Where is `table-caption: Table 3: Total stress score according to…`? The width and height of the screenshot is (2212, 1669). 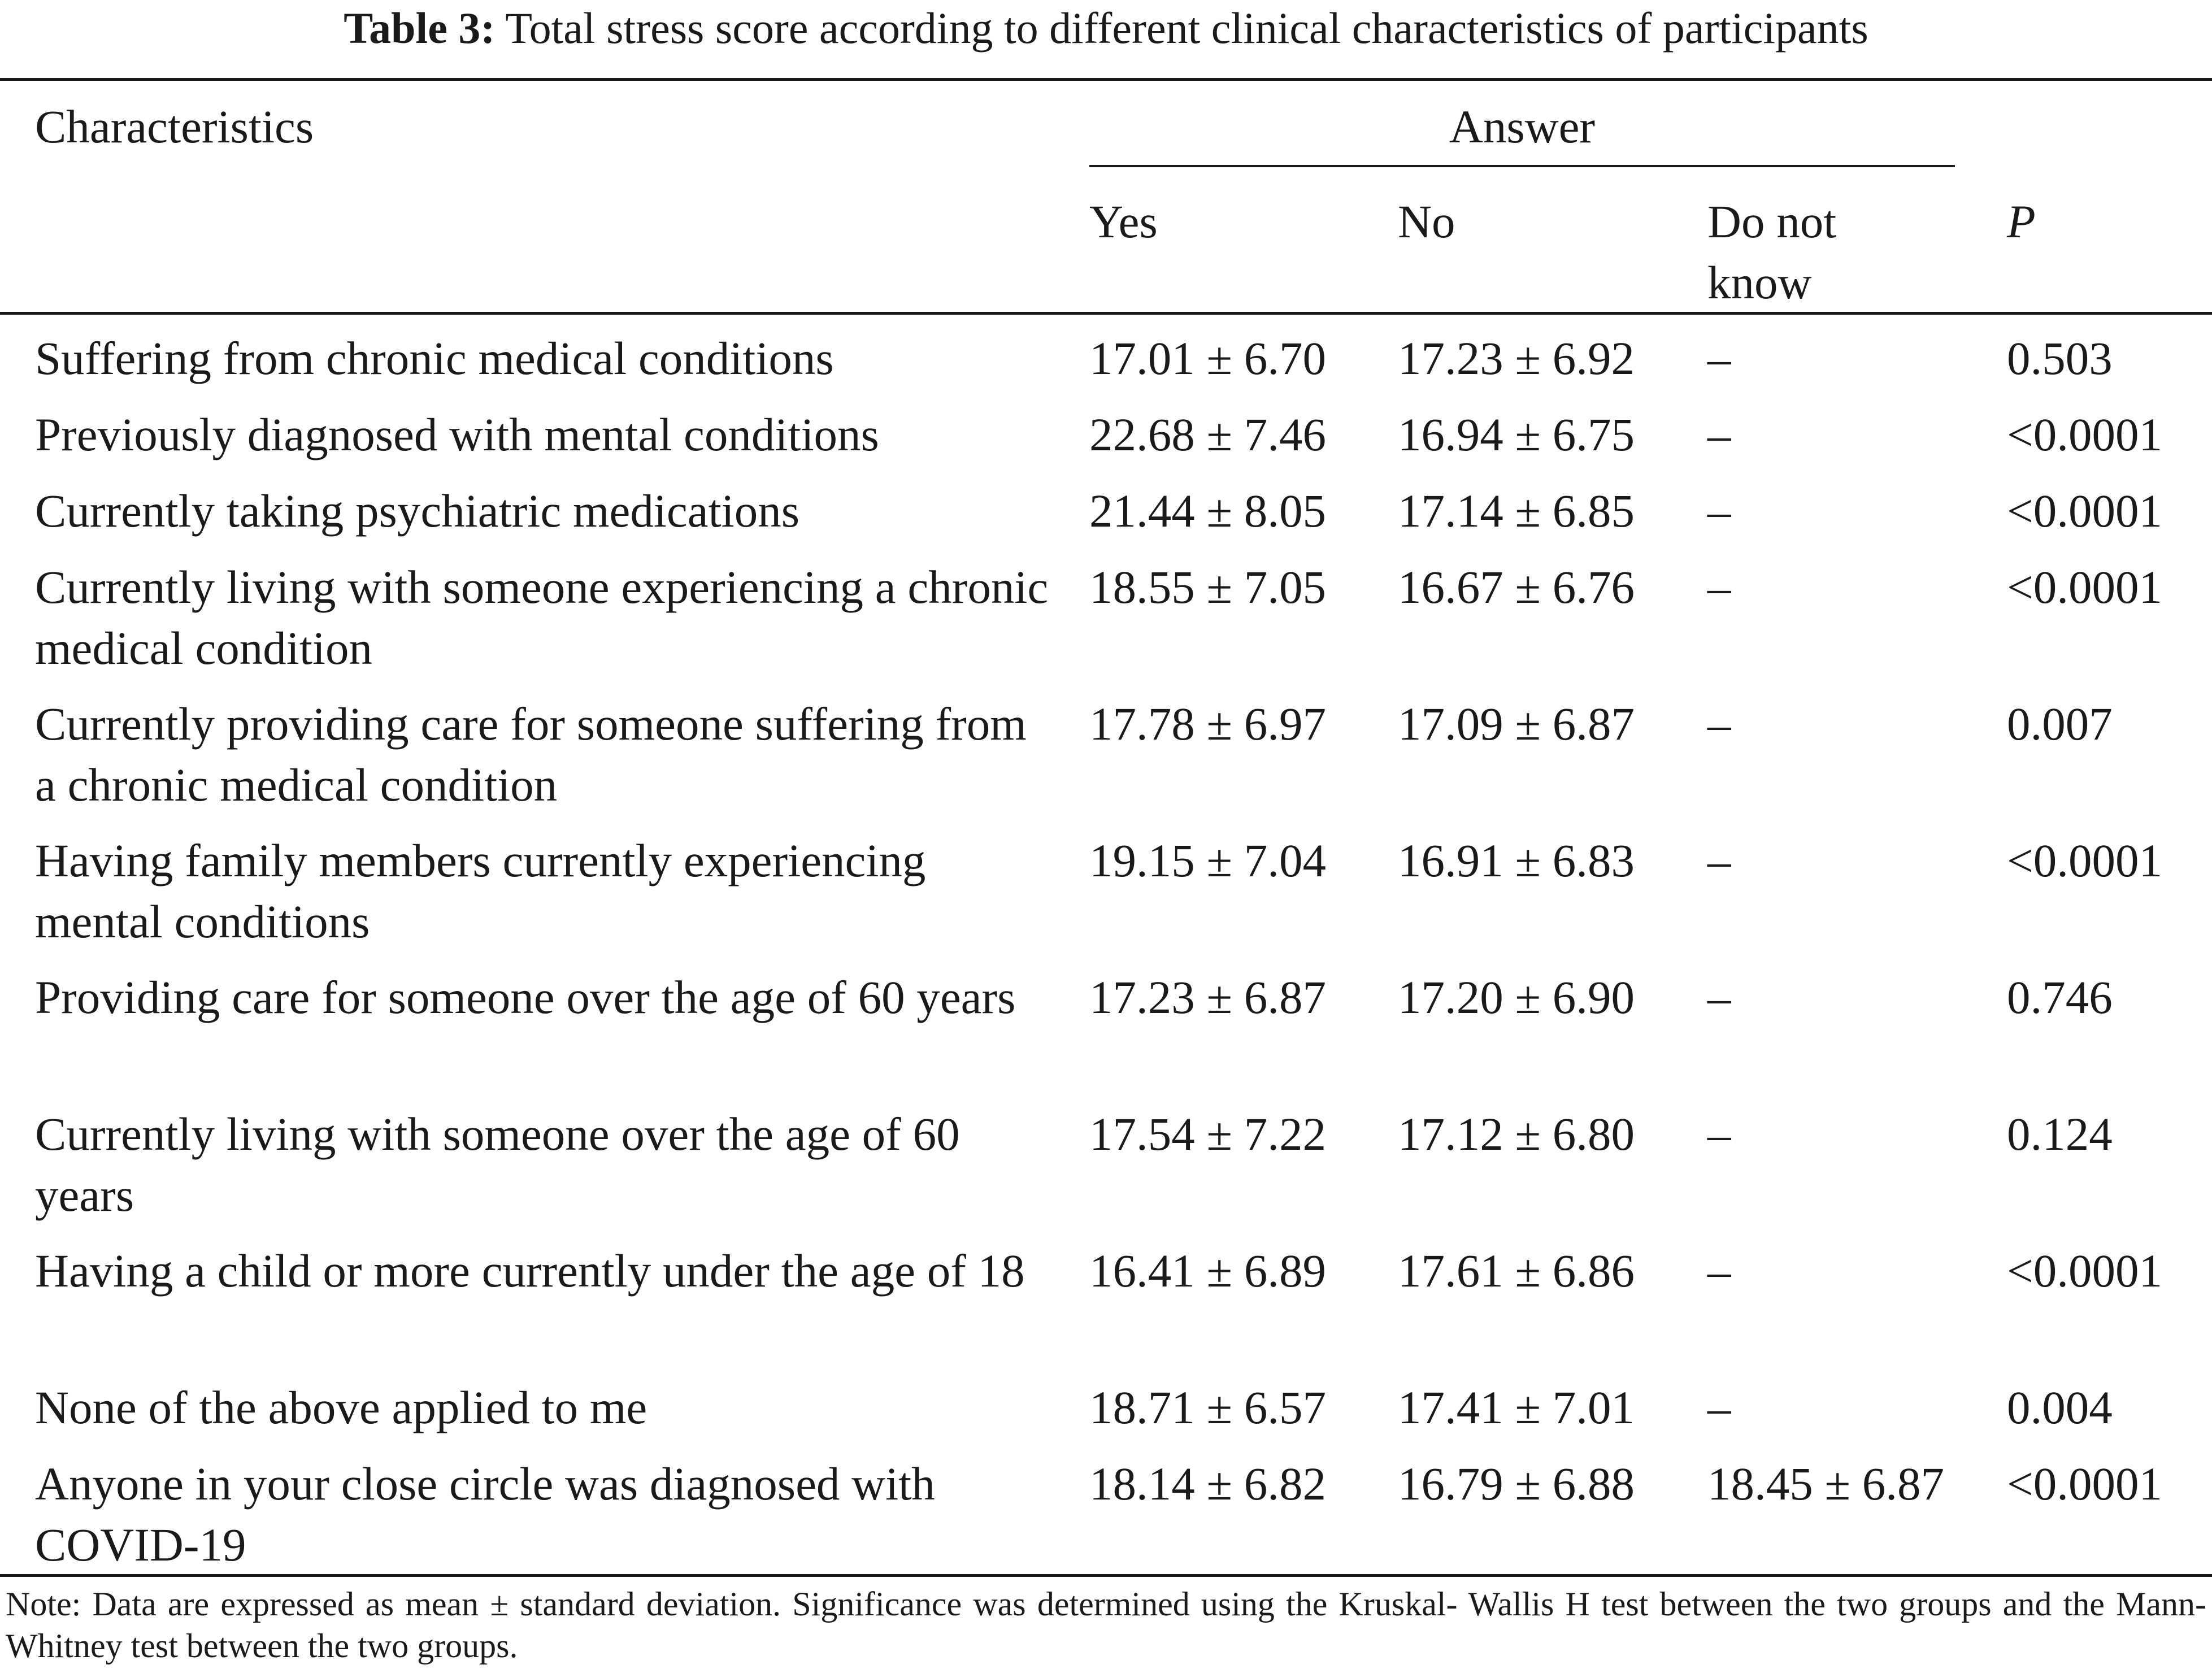 table-caption: Table 3: Total stress score according to… is located at coordinates (1106, 28).